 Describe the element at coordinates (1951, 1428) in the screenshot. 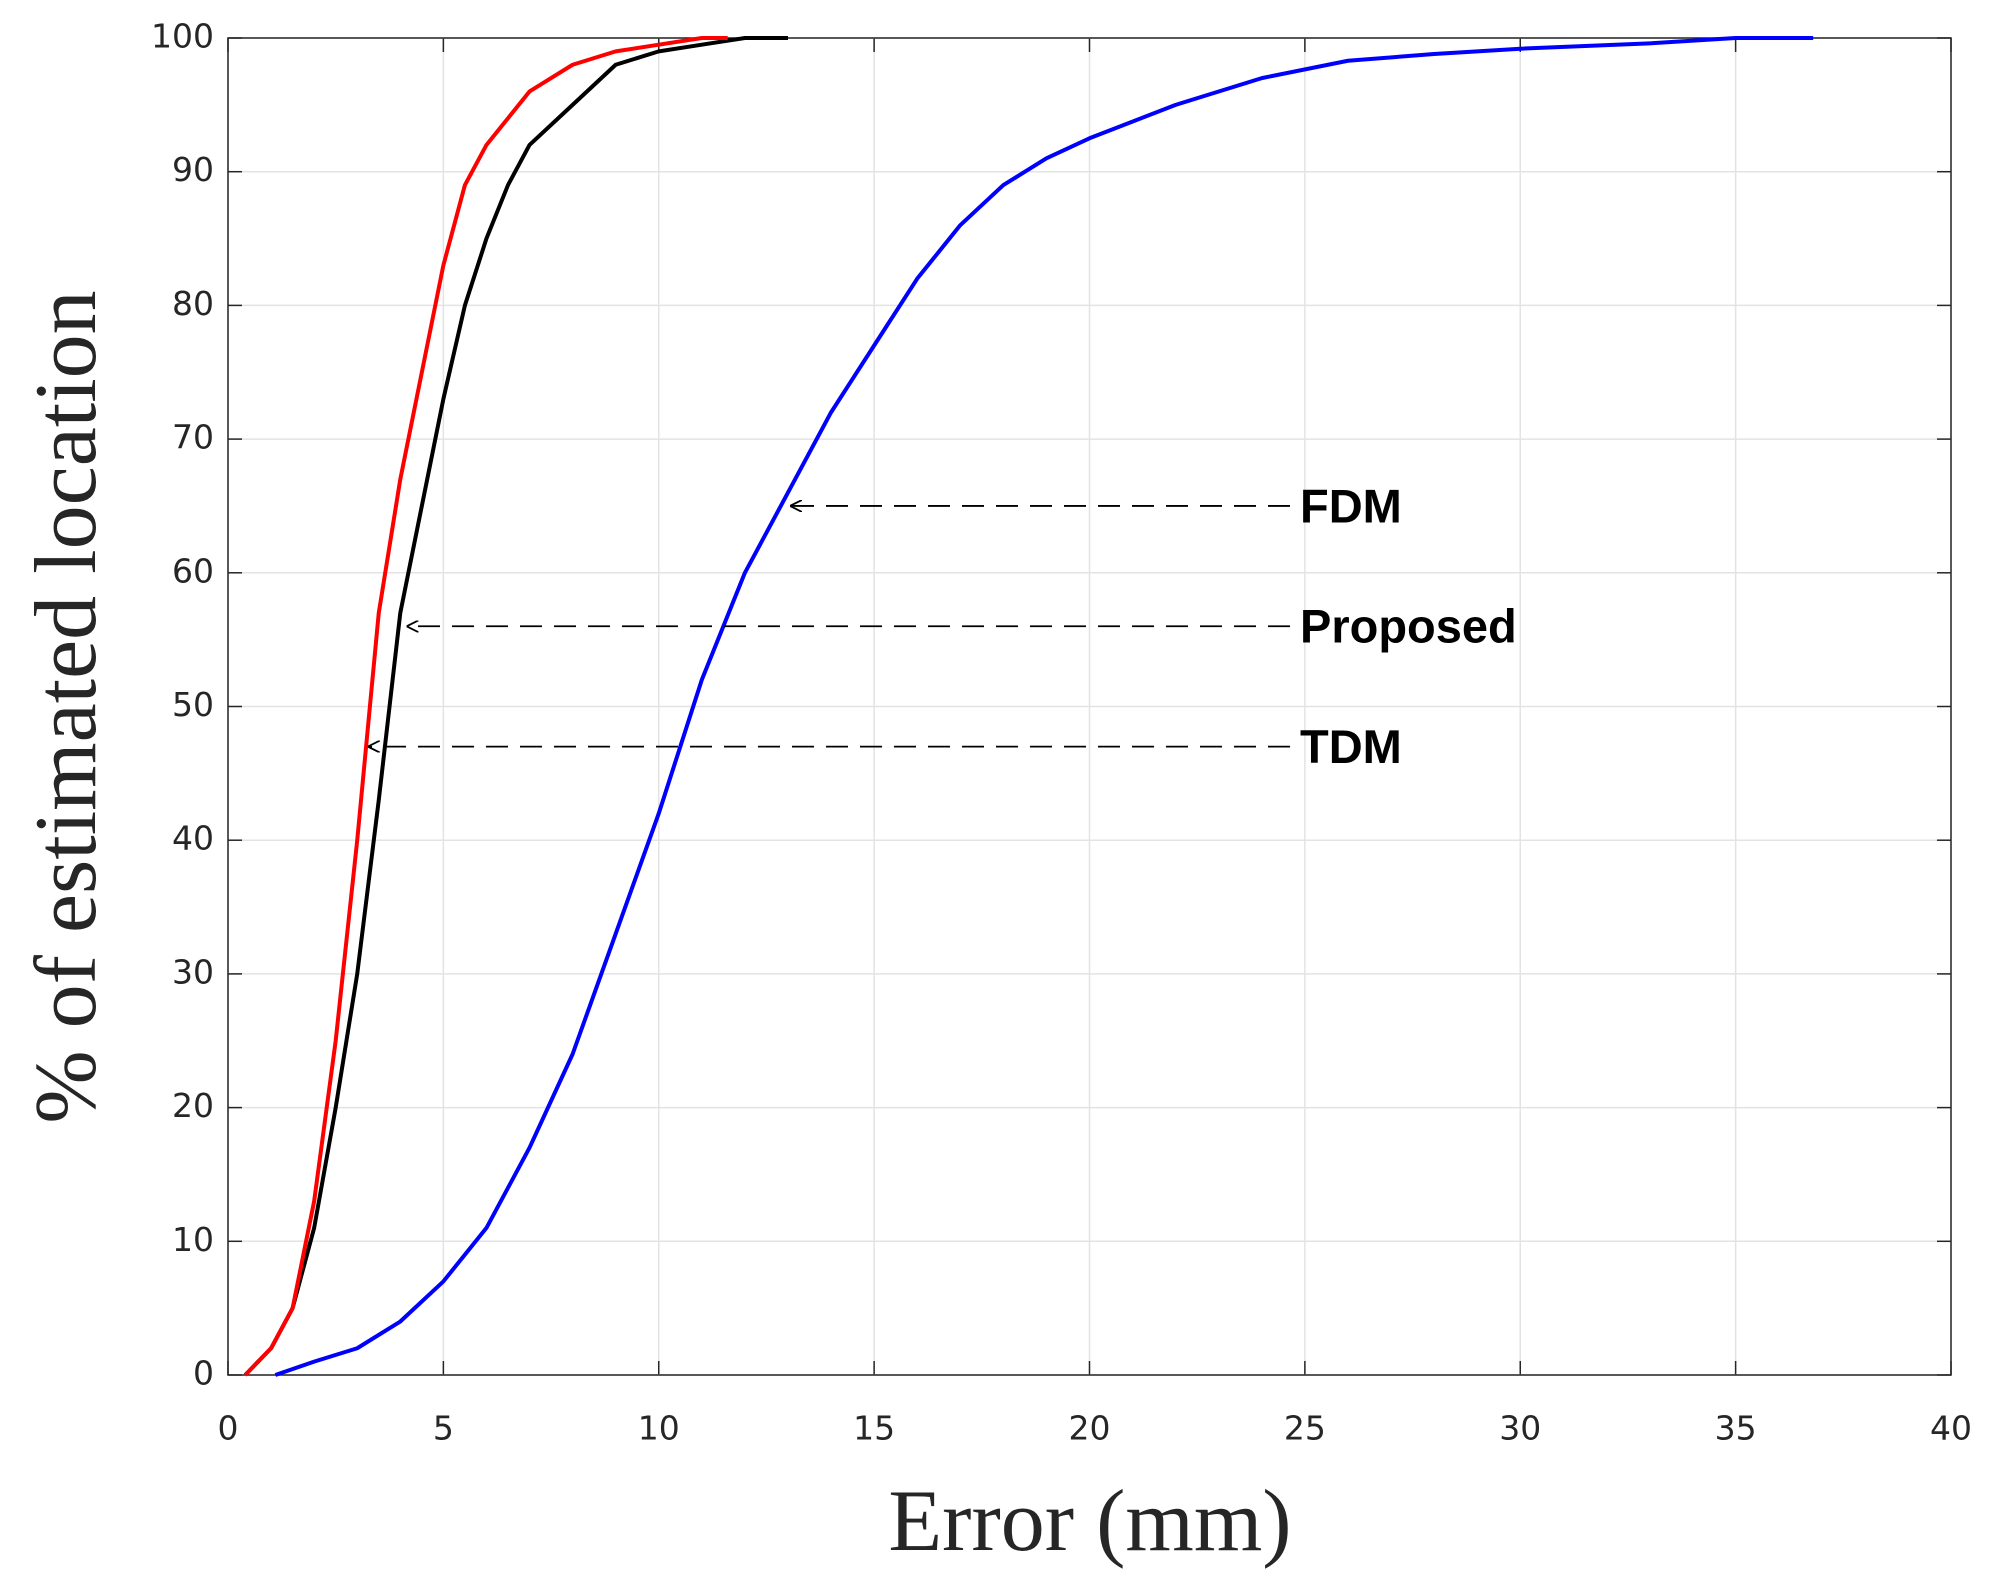

I see `x-tick-label: 40` at that location.